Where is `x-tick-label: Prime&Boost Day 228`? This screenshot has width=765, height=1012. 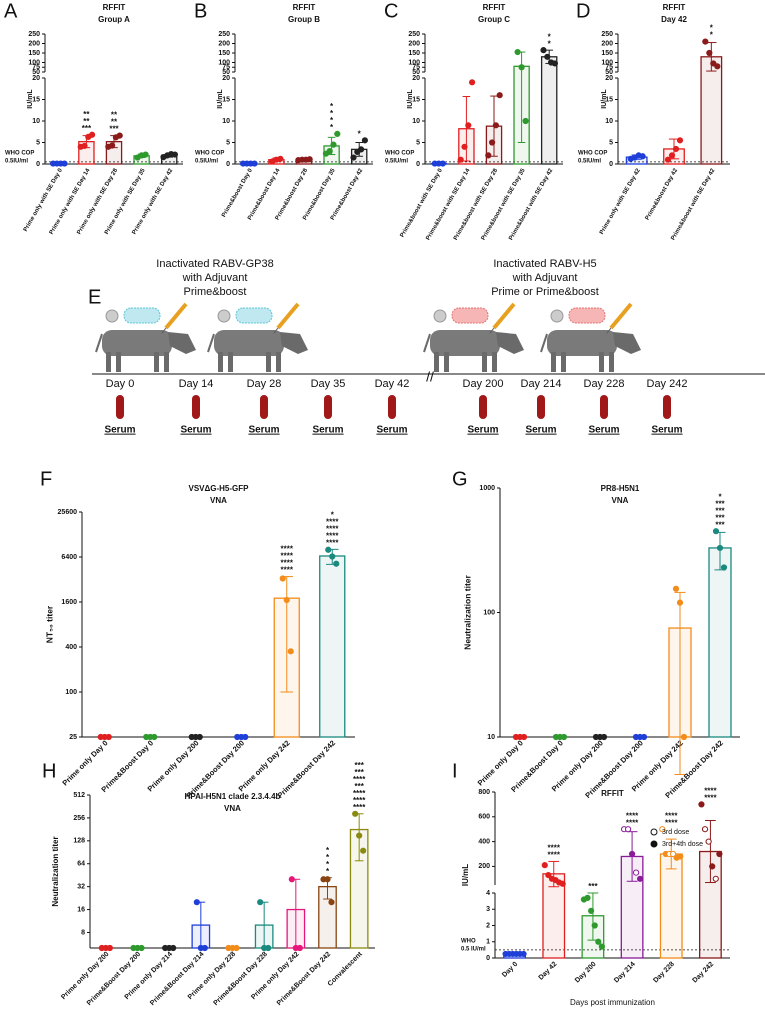 x-tick-label: Prime&Boost Day 228 is located at coordinates (240, 979).